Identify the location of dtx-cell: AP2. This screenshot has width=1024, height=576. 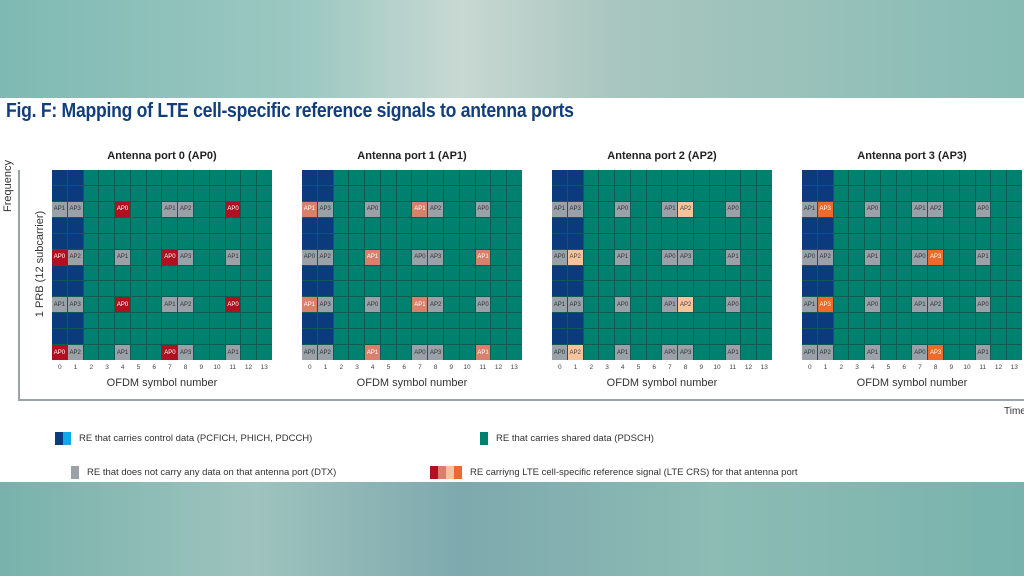
(325, 352).